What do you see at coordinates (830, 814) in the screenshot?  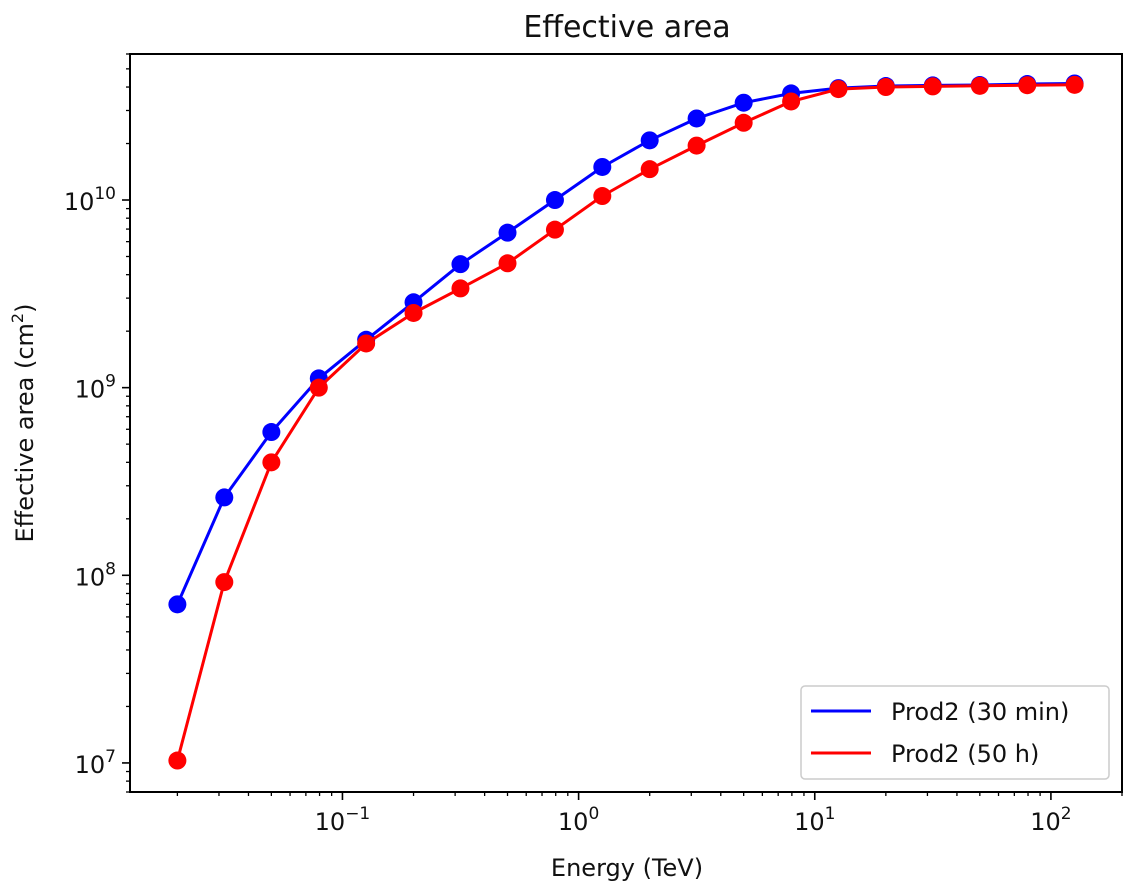 I see `x-tick-label-exponent: 1` at bounding box center [830, 814].